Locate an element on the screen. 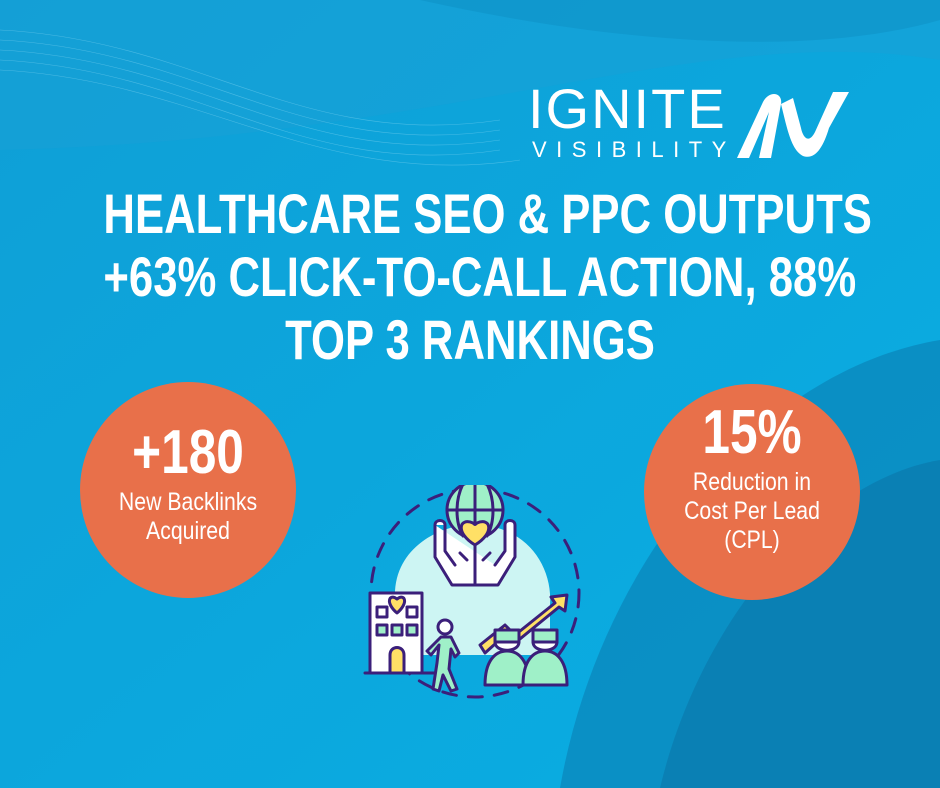  stat-label: (CPL) is located at coordinates (752, 540).